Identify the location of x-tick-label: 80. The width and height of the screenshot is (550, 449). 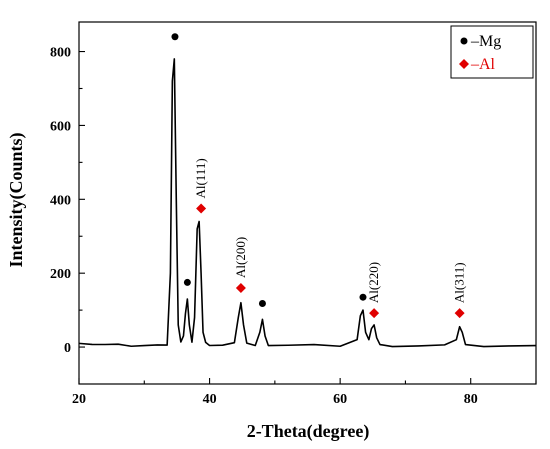
(471, 399).